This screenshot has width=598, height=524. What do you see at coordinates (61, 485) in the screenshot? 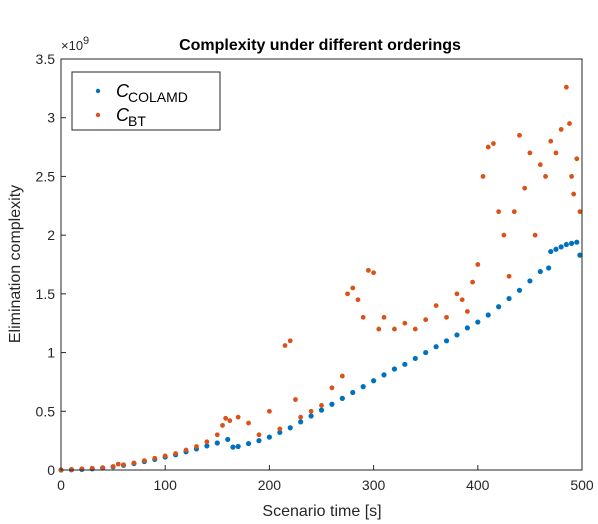
I see `x-tick-label: 0` at bounding box center [61, 485].